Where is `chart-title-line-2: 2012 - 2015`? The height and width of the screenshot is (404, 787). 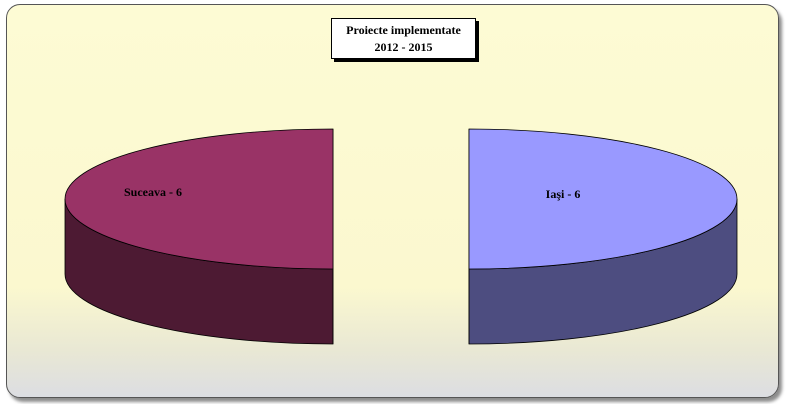 chart-title-line-2: 2012 - 2015 is located at coordinates (403, 47).